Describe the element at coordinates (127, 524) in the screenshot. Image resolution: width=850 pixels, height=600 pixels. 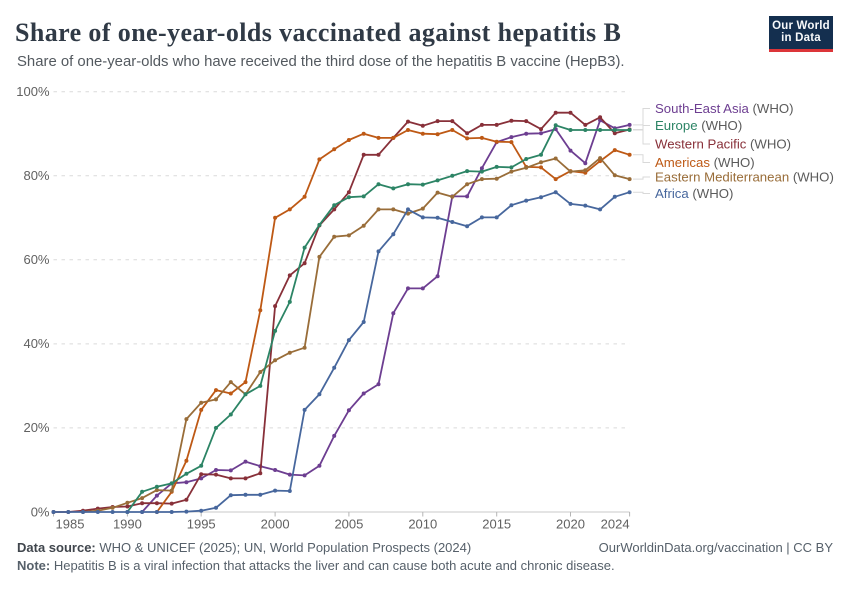
I see `svg-text: 1990` at that location.